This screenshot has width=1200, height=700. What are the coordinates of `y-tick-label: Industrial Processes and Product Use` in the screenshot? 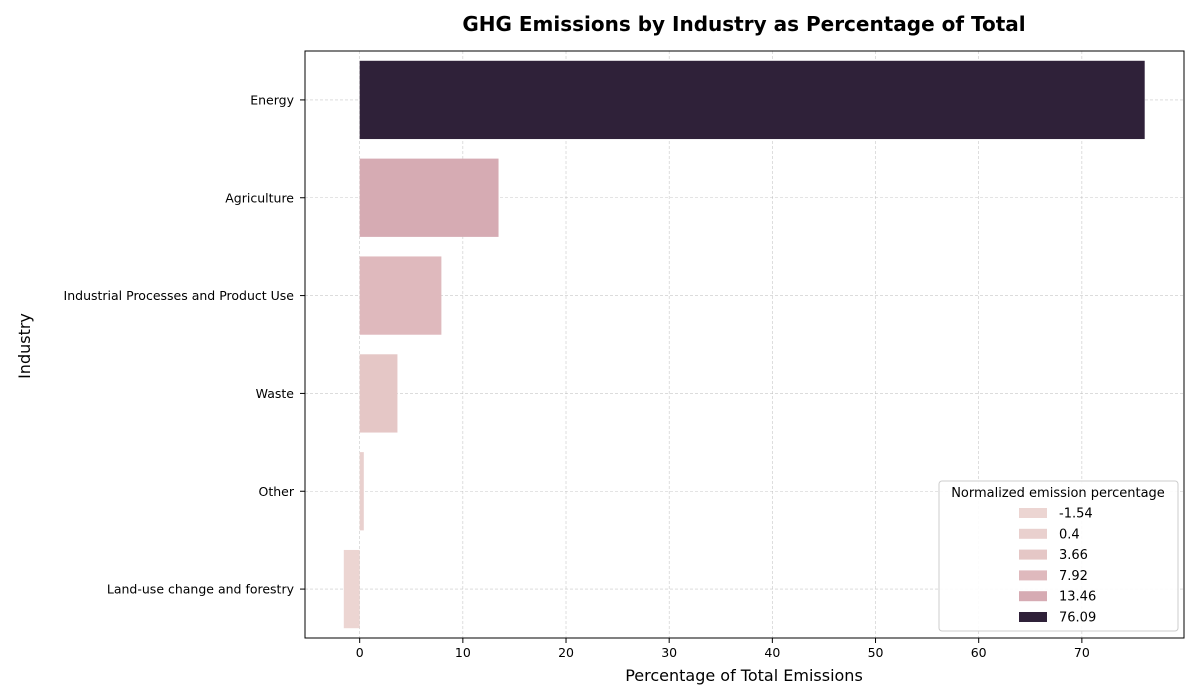 It's located at (179, 295).